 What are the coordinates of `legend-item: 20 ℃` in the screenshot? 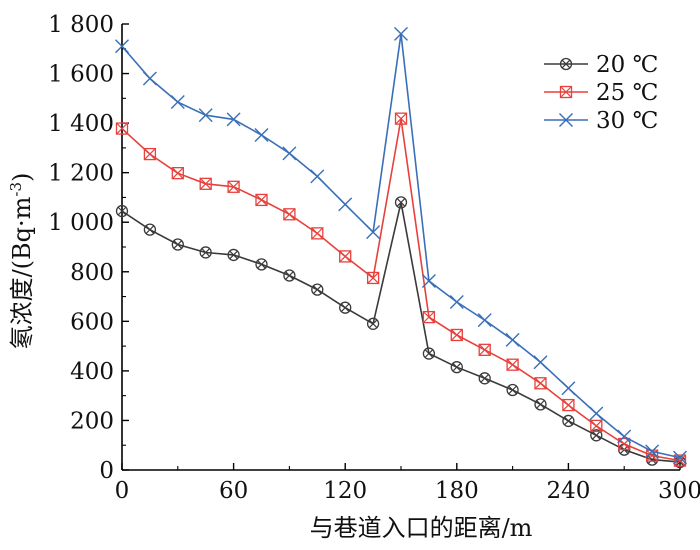 It's located at (601, 65).